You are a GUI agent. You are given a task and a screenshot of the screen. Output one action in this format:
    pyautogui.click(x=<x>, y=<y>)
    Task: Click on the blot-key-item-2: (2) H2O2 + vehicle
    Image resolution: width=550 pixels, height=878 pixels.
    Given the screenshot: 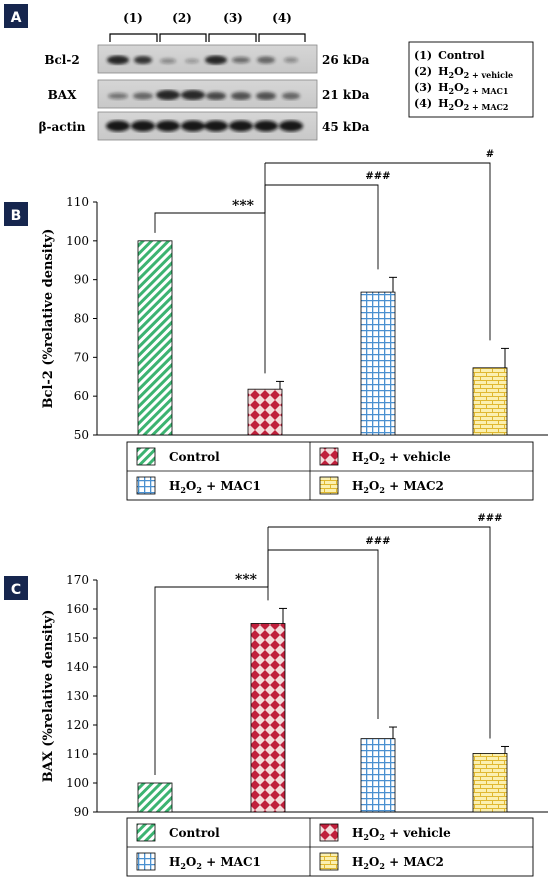 What is the action you would take?
    pyautogui.click(x=463, y=72)
    